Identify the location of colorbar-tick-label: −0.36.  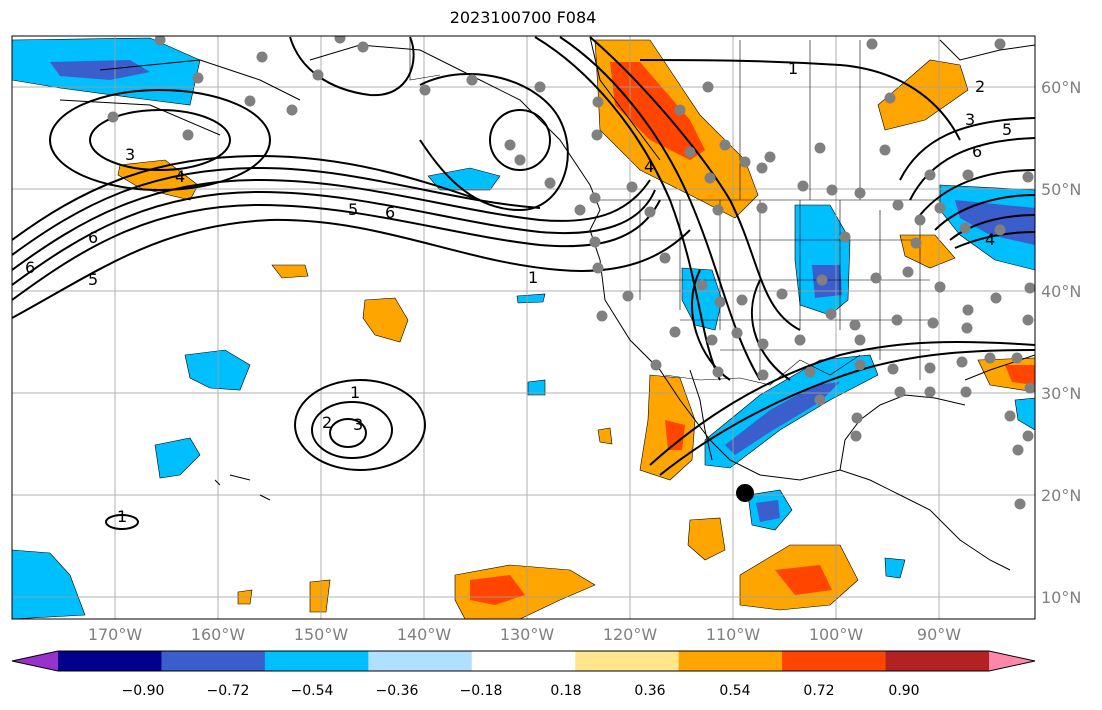
(397, 691).